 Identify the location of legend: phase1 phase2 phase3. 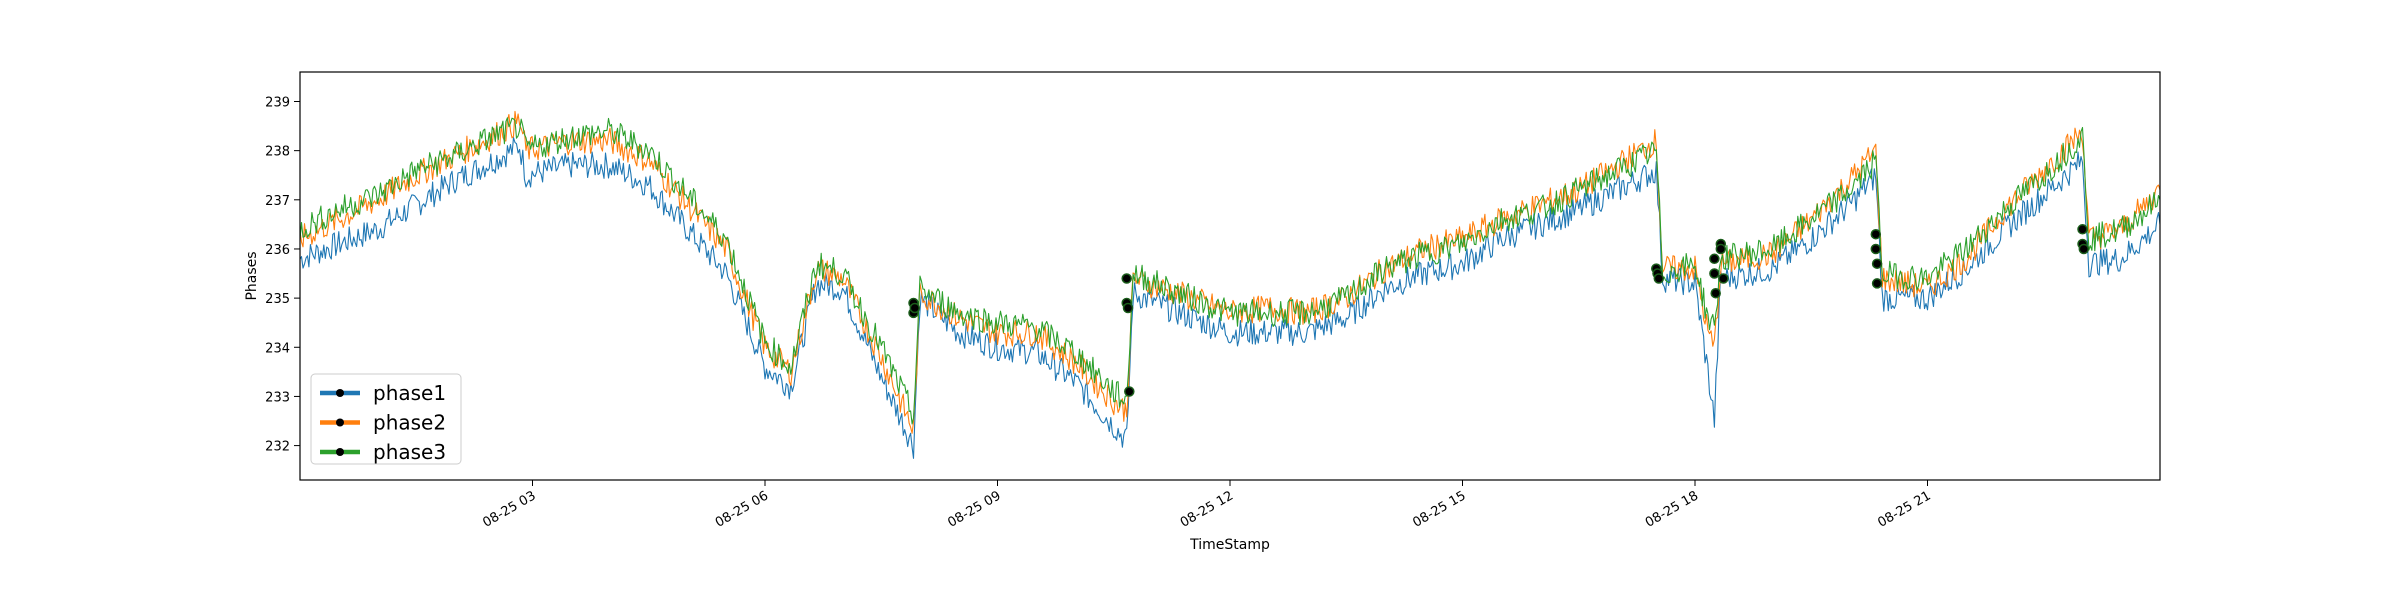
(386, 419).